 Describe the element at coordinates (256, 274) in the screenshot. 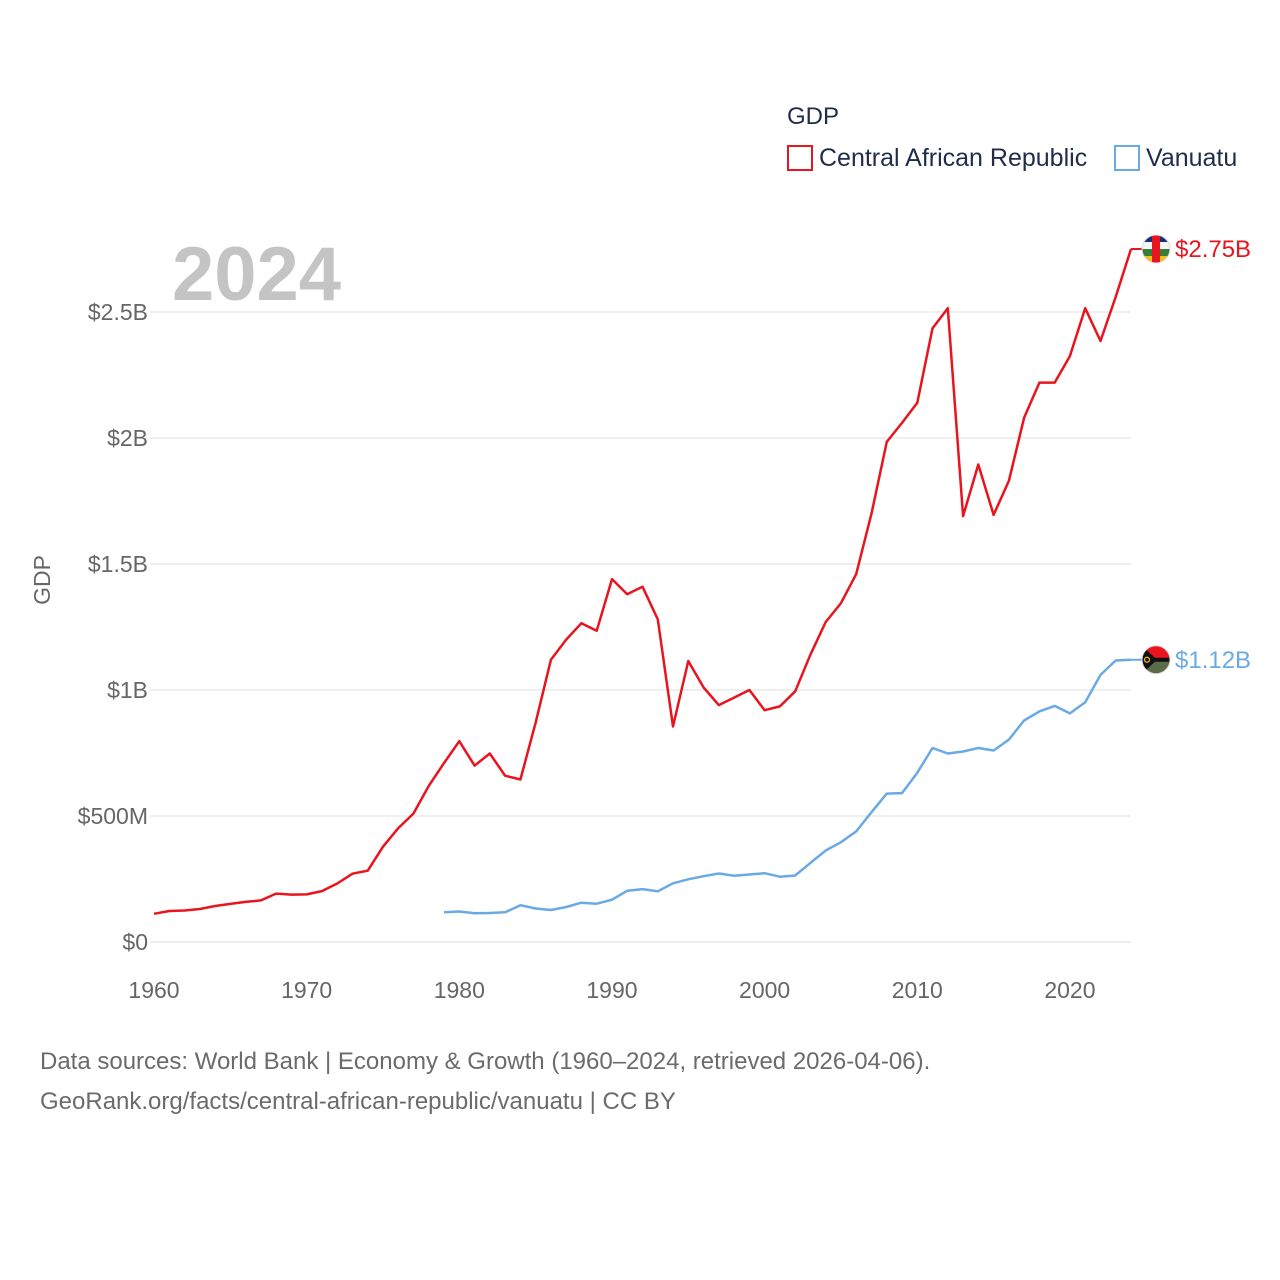

I see `year-label: 2024` at that location.